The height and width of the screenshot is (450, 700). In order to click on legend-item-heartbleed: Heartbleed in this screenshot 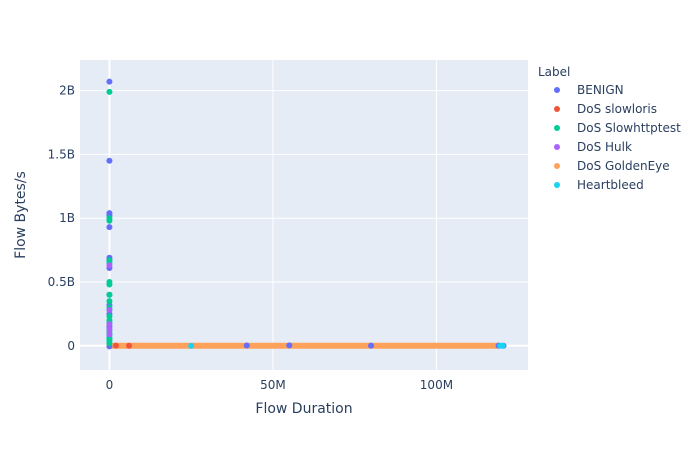, I will do `click(599, 185)`.